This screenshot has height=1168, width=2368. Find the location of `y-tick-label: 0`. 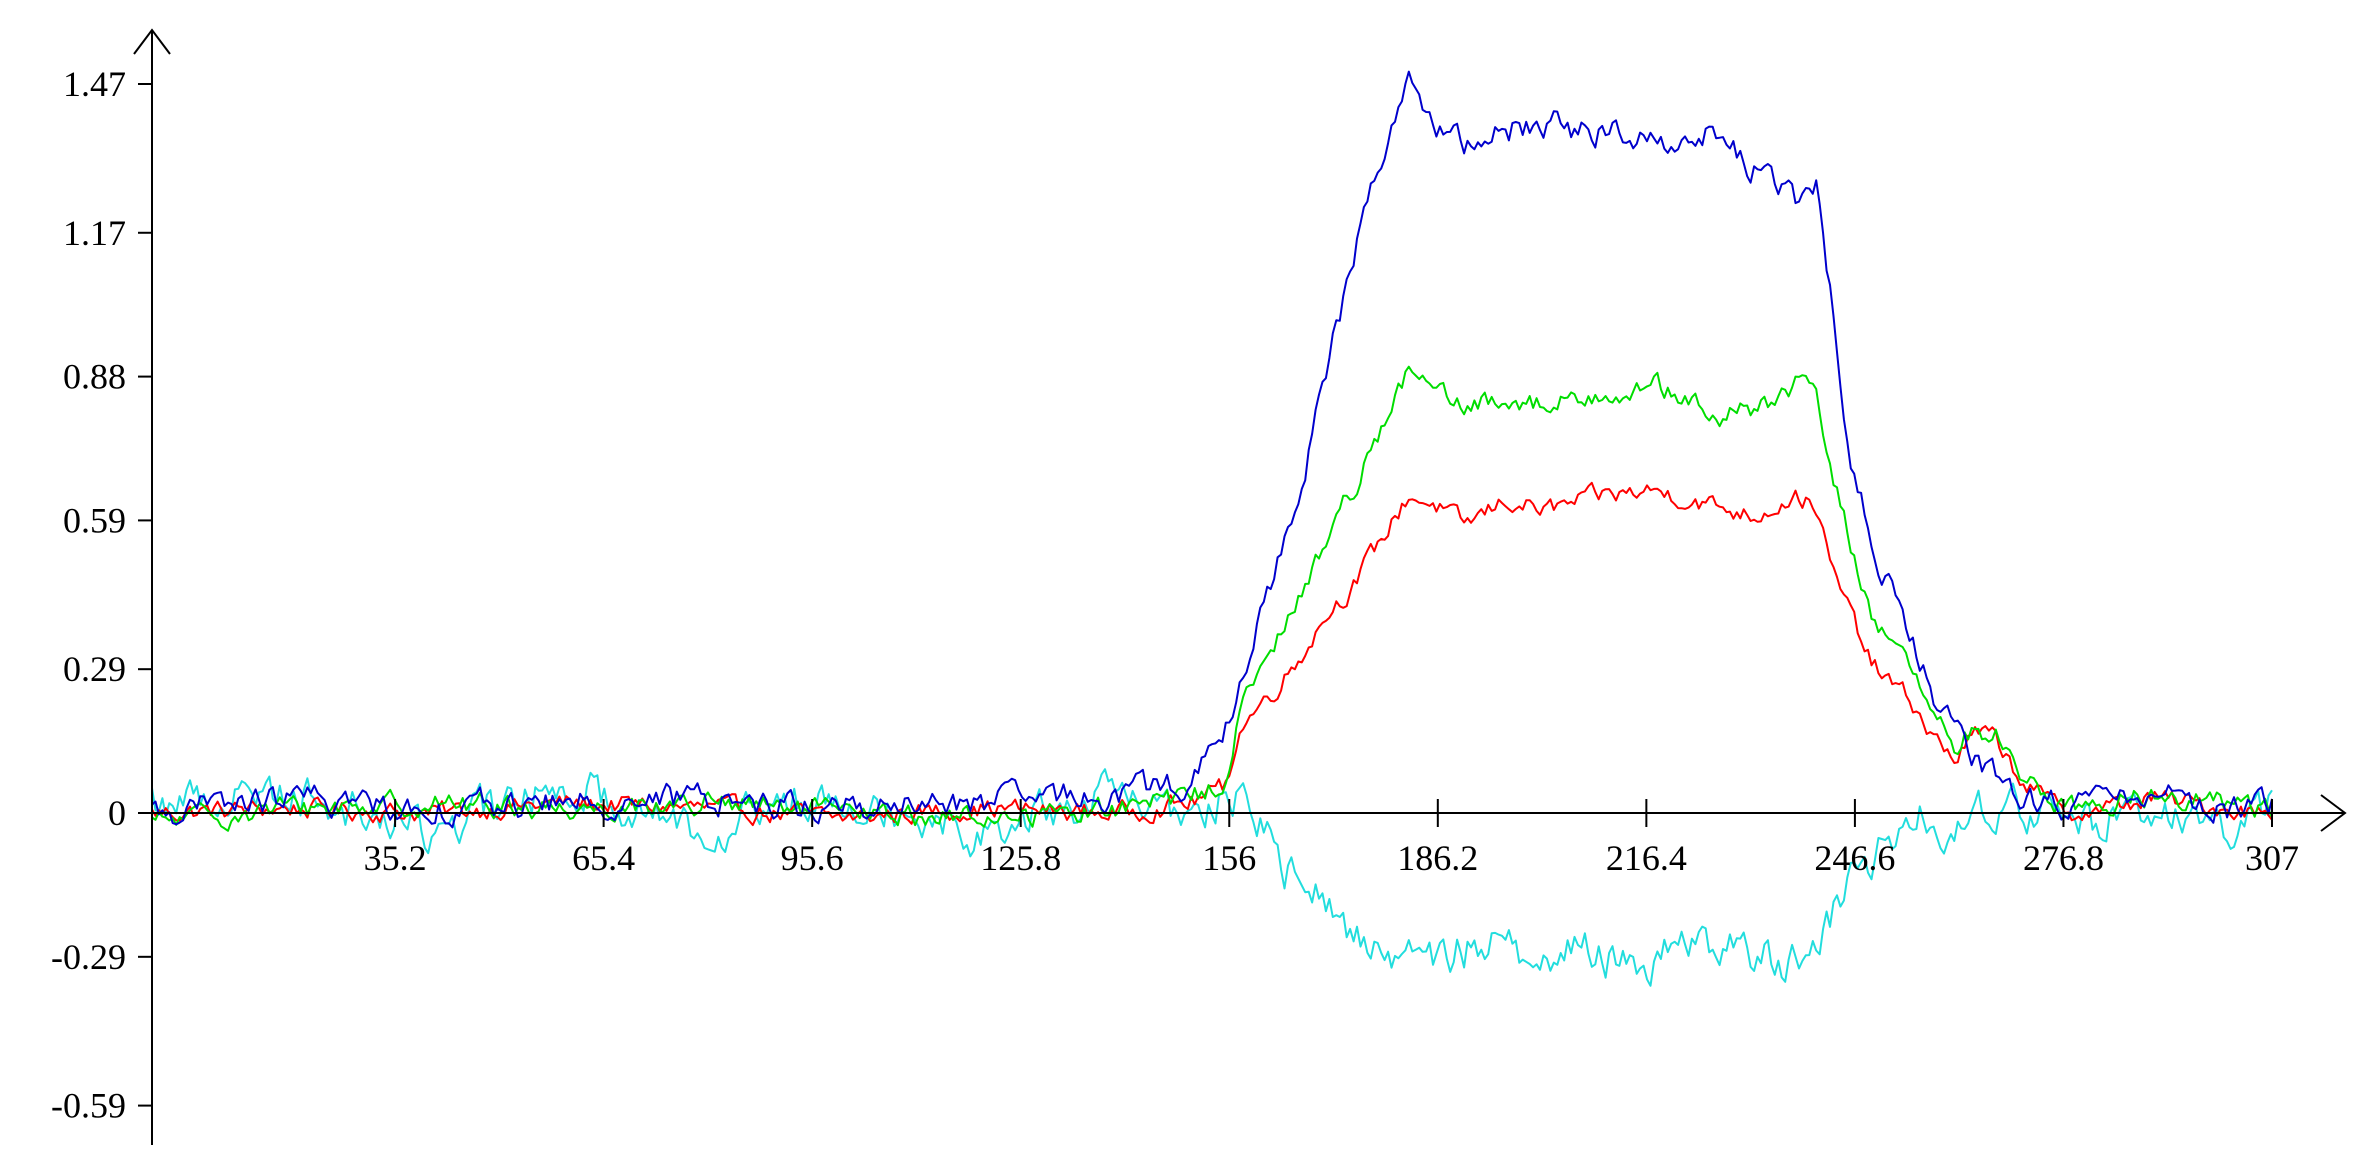

y-tick-label: 0 is located at coordinates (117, 813).